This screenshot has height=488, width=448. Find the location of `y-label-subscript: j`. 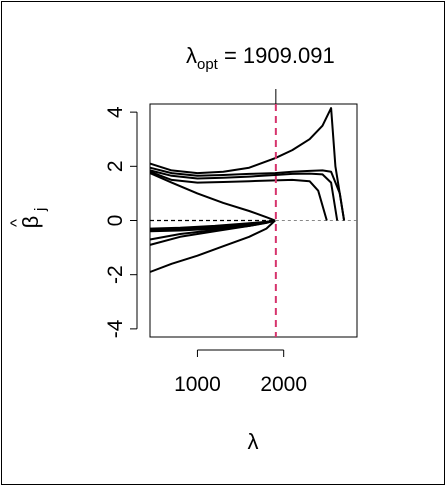

y-label-subscript: j is located at coordinates (40, 210).